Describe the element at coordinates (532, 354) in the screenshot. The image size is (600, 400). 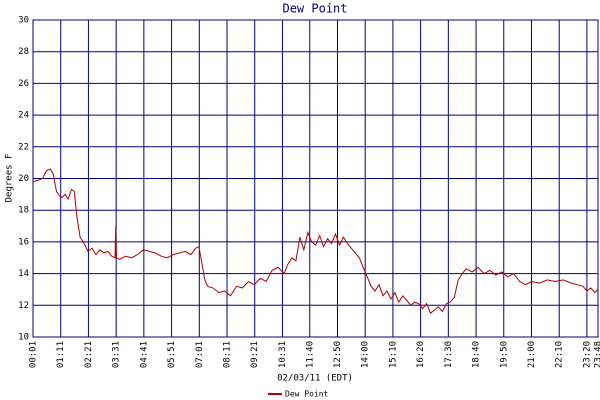
I see `x-tick-label: 21:00` at that location.